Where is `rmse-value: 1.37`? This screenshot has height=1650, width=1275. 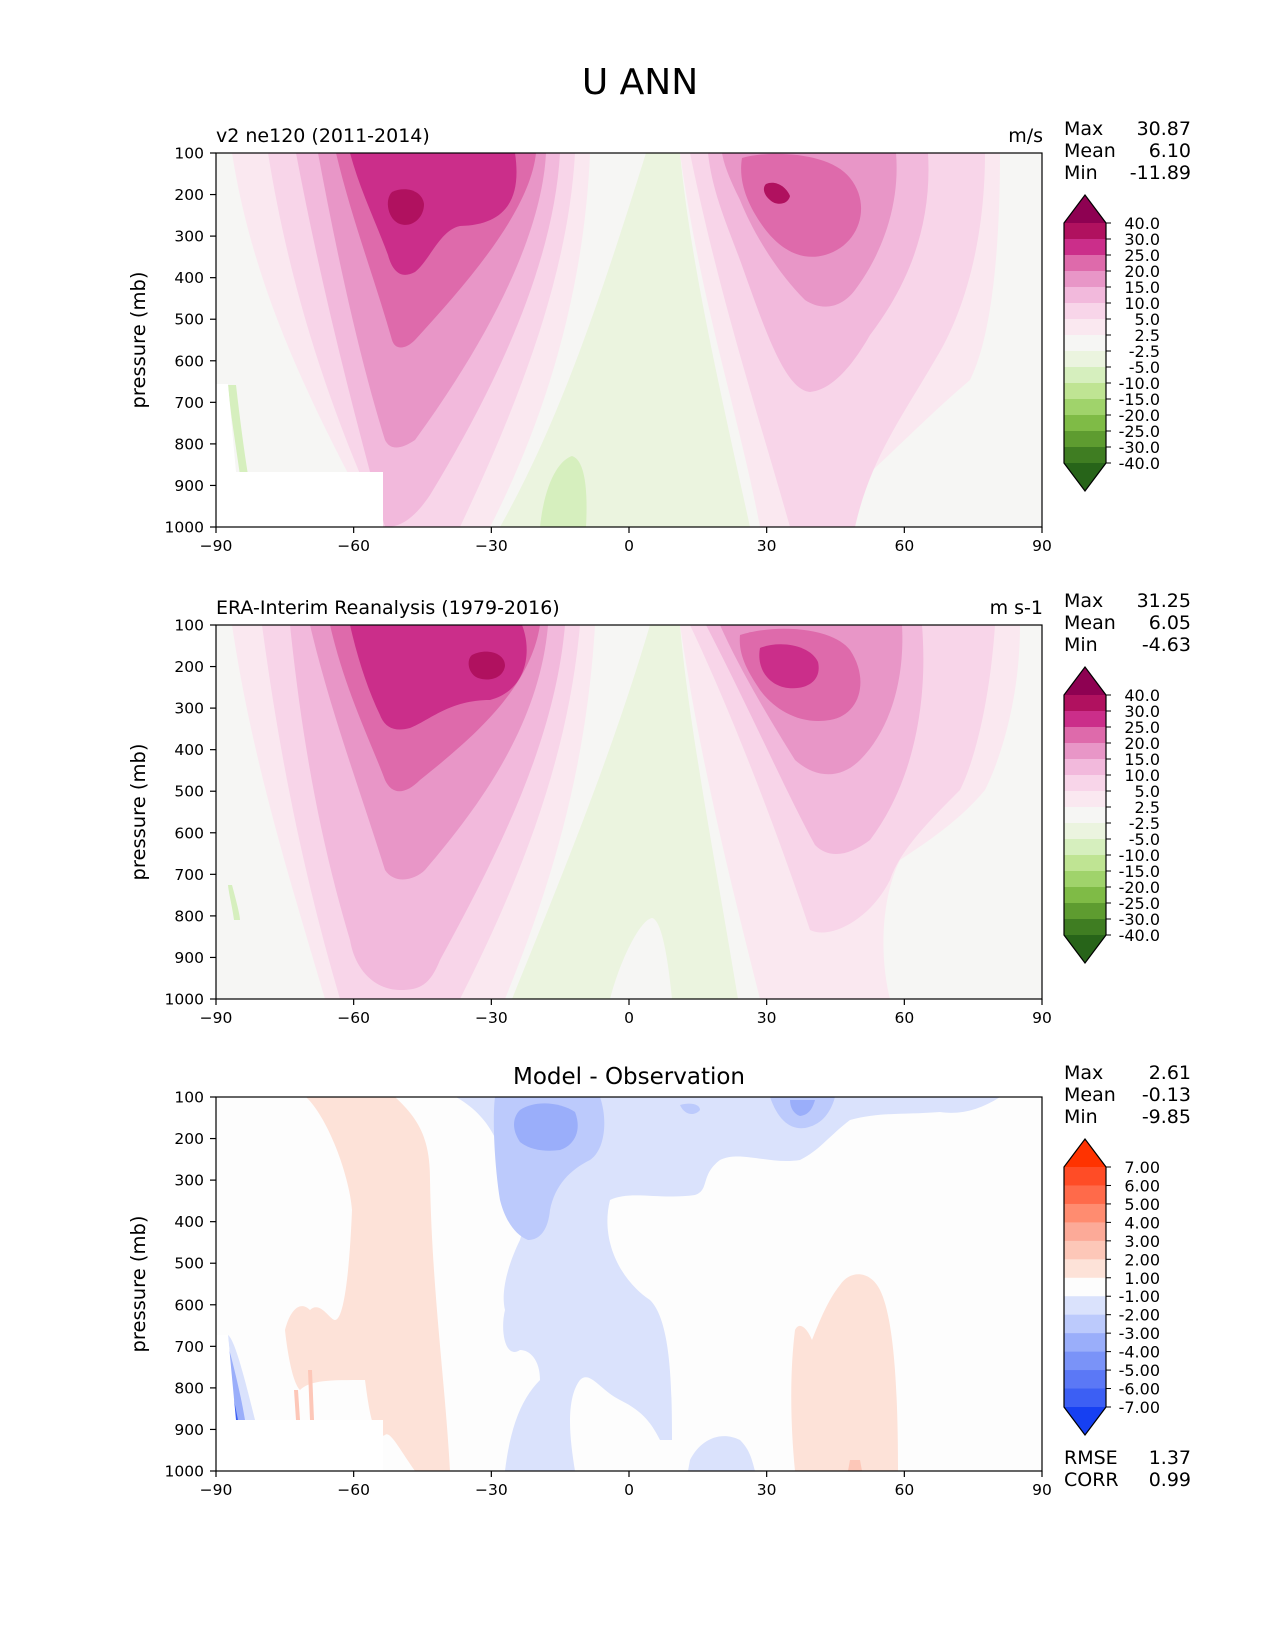 rmse-value: 1.37 is located at coordinates (1170, 1458).